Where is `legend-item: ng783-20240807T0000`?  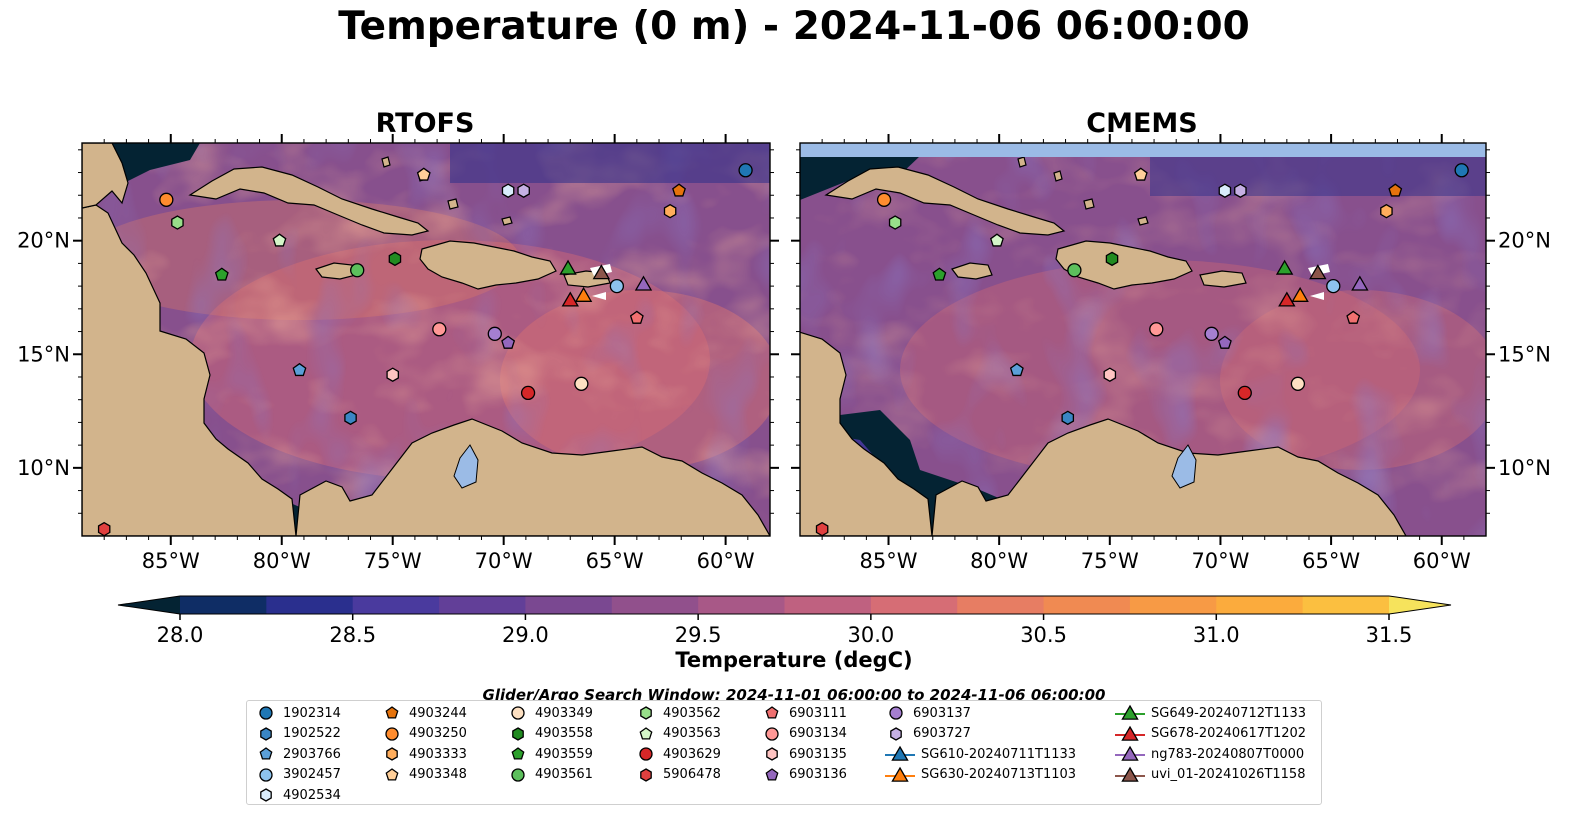 legend-item: ng783-20240807T0000 is located at coordinates (1210, 754).